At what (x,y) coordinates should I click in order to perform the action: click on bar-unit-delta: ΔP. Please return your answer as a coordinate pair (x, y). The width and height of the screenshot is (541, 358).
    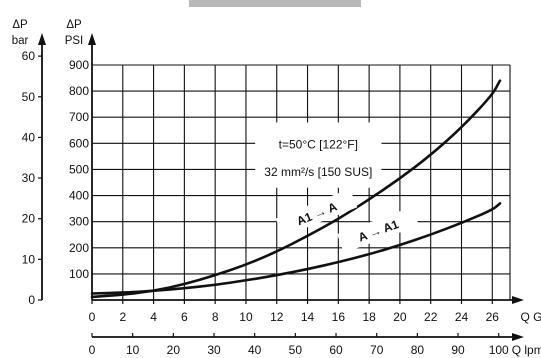
    Looking at the image, I should click on (20, 25).